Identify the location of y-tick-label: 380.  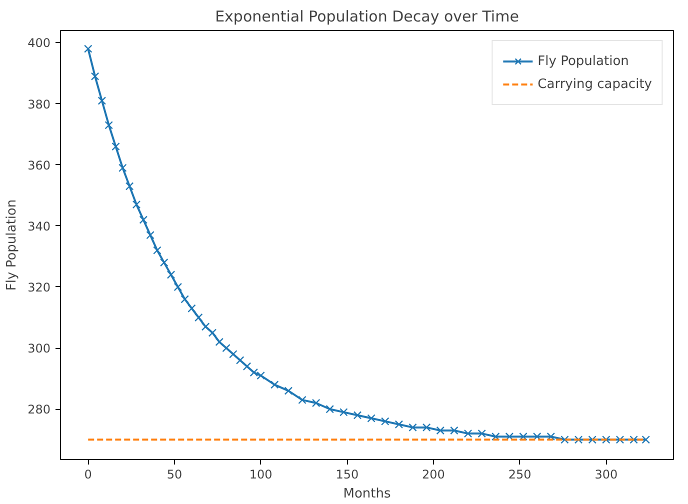
(39, 104).